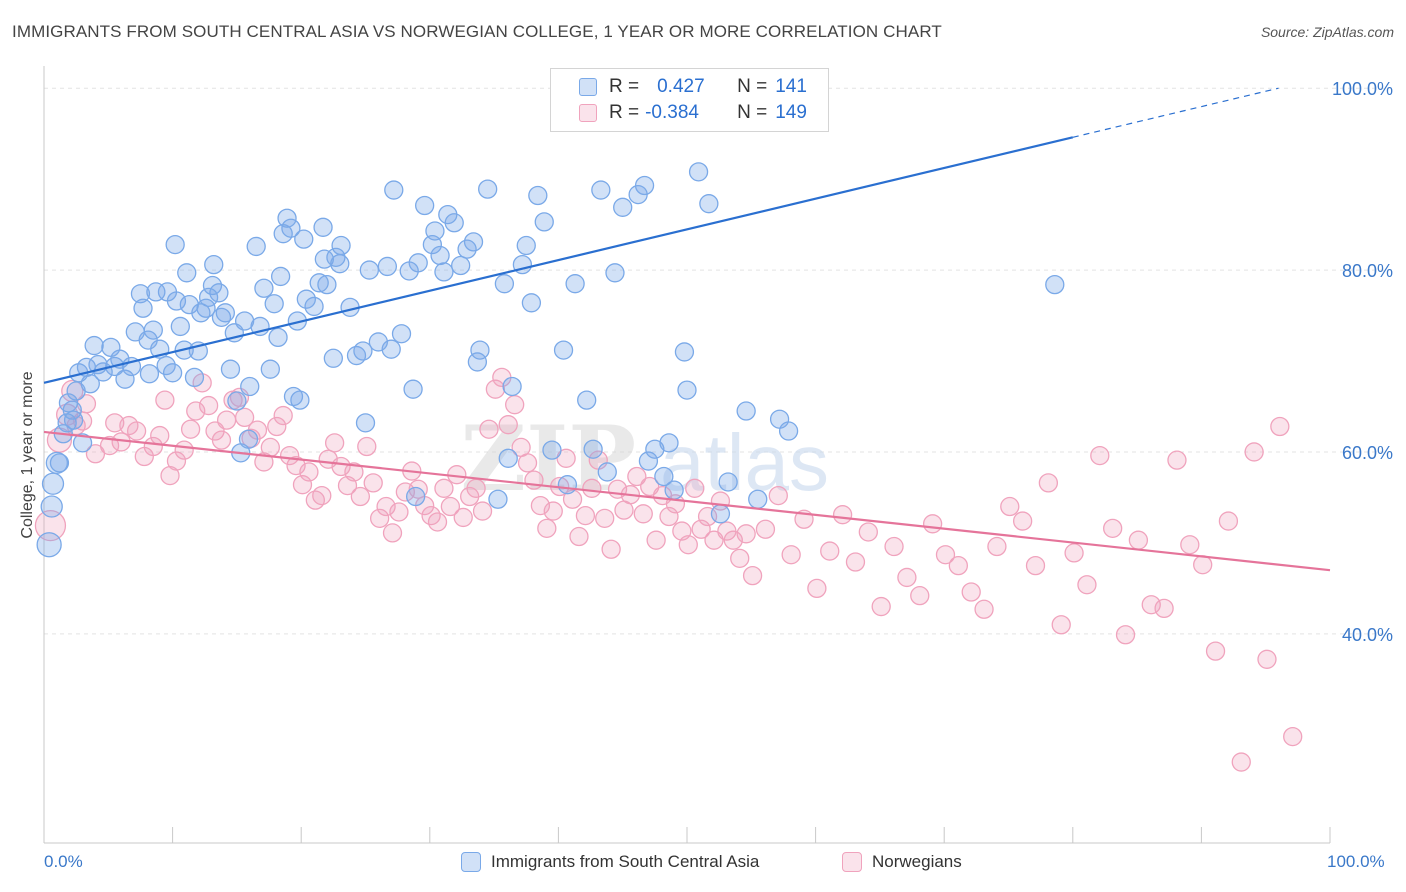 This screenshot has width=1406, height=892. I want to click on bottom-legend-swatch-blue, so click(471, 862).